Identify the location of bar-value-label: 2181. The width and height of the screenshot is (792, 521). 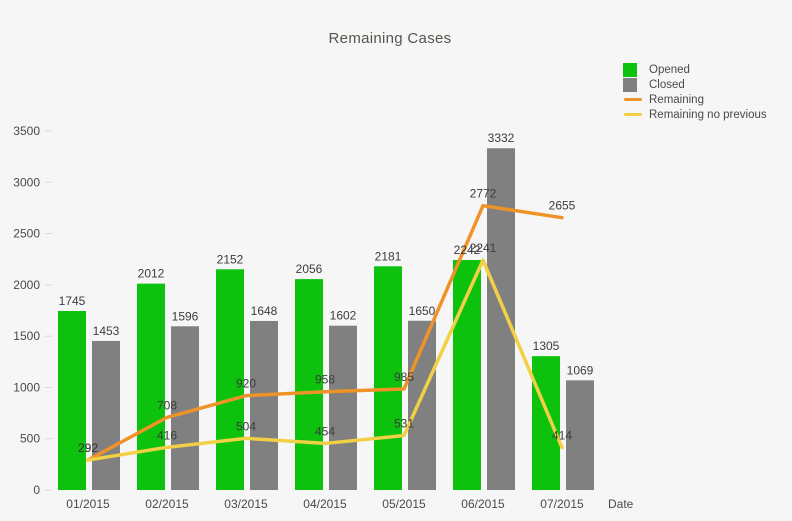
(388, 256).